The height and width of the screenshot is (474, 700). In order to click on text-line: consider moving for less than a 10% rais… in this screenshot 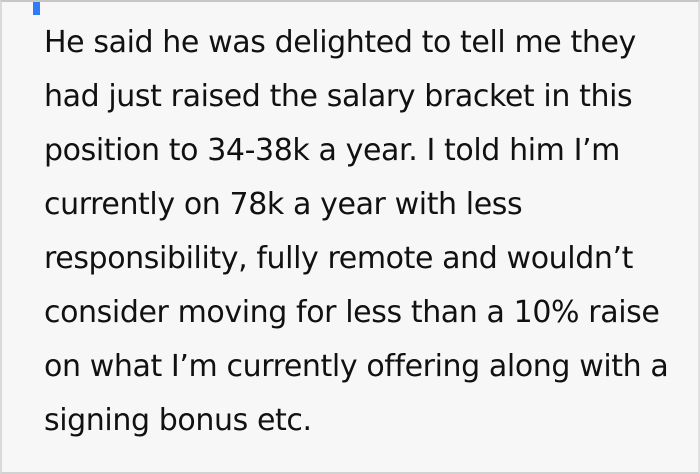, I will do `click(352, 312)`.